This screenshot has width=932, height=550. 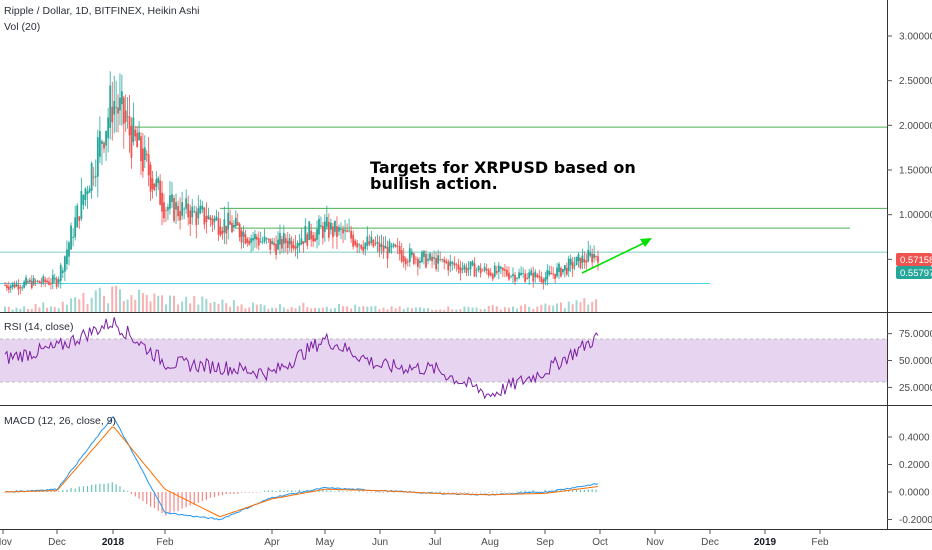 What do you see at coordinates (915, 215) in the screenshot?
I see `axis-tick-label: 1.00000` at bounding box center [915, 215].